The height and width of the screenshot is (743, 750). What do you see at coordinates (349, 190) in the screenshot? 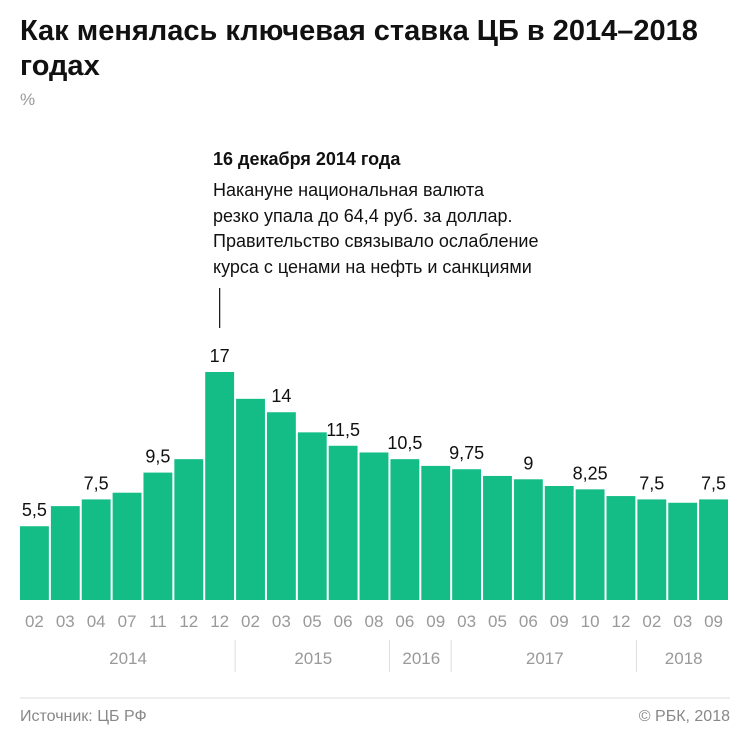
I see `annotation-line: Накануне национальная валюта` at bounding box center [349, 190].